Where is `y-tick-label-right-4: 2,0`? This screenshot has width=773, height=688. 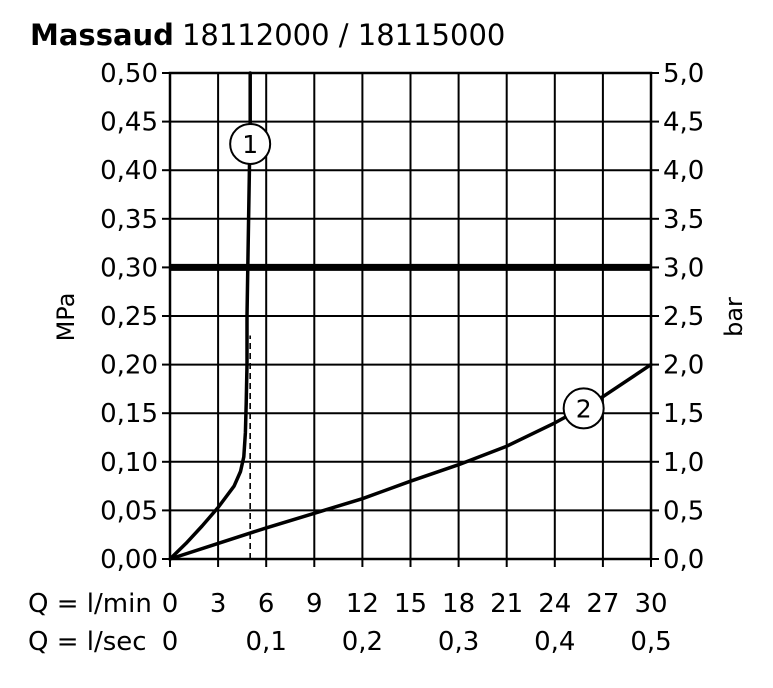
y-tick-label-right-4: 2,0 is located at coordinates (683, 366).